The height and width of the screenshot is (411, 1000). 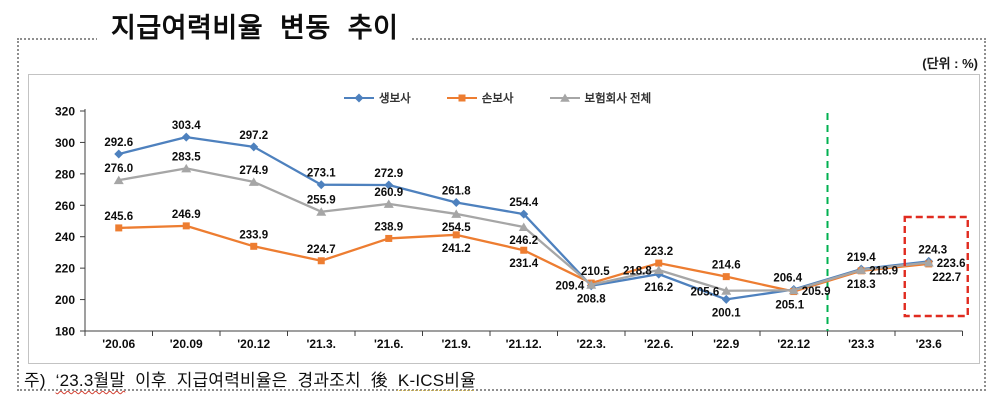 I want to click on data-label: 254.4, so click(x=523, y=203).